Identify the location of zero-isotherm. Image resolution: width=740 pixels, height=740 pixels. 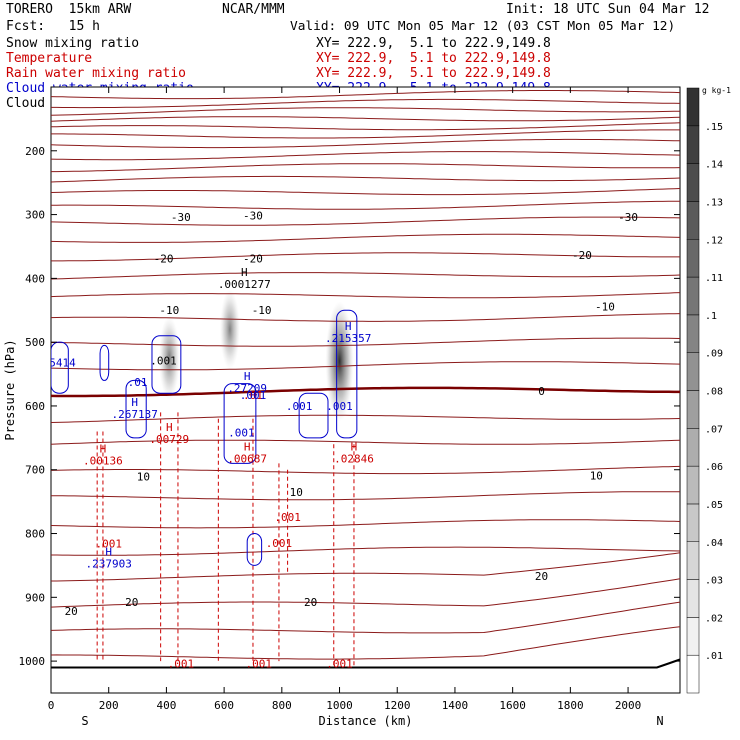
(365, 392).